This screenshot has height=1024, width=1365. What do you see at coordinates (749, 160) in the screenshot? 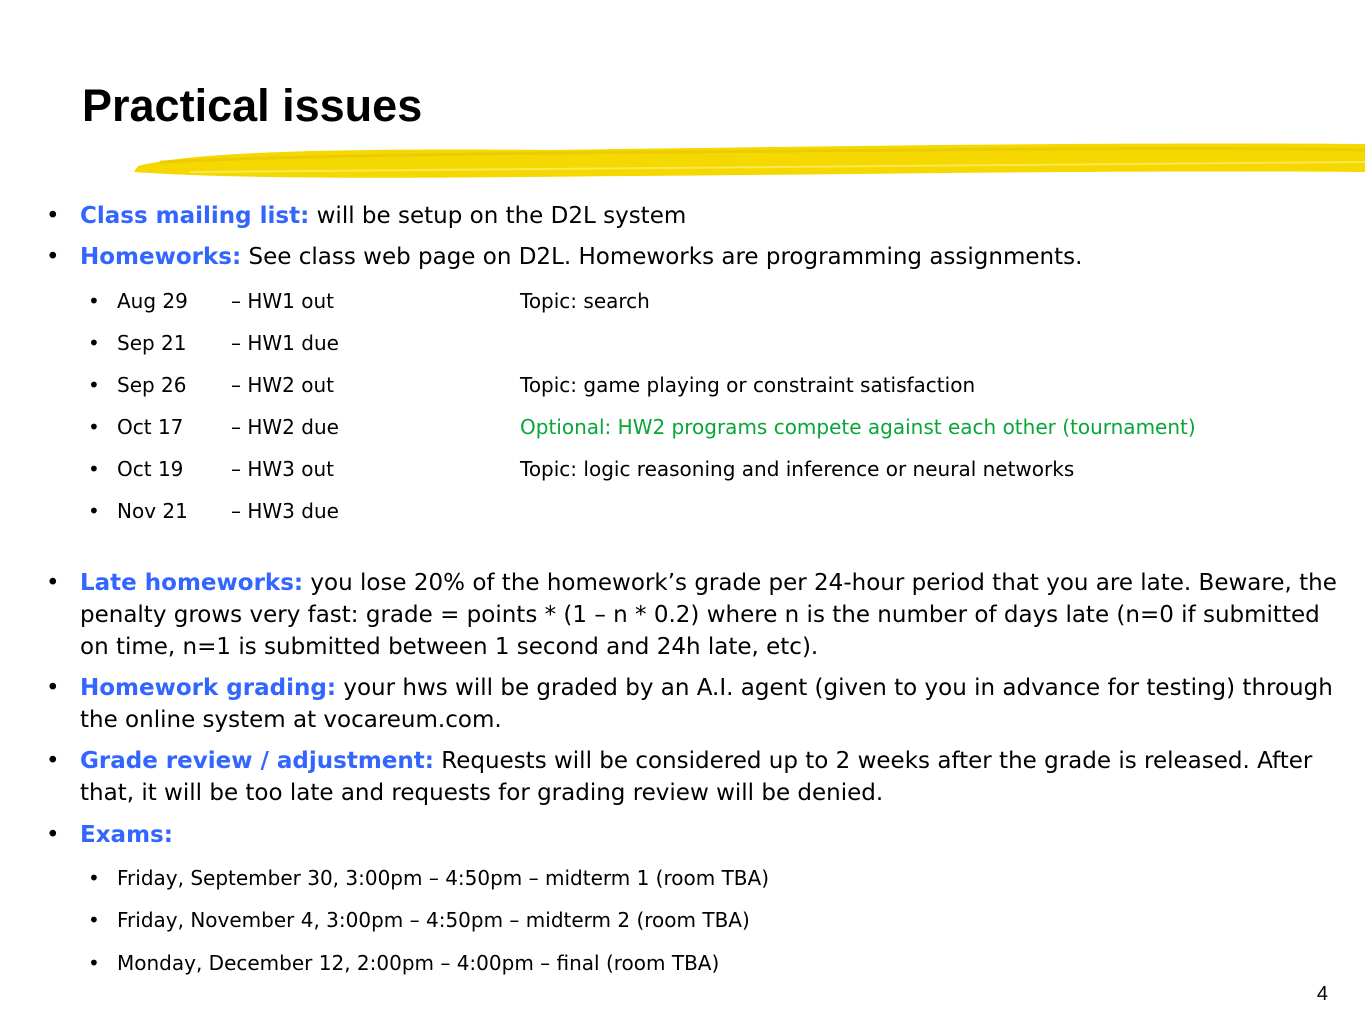
I see `title-underline-brush-stroke` at bounding box center [749, 160].